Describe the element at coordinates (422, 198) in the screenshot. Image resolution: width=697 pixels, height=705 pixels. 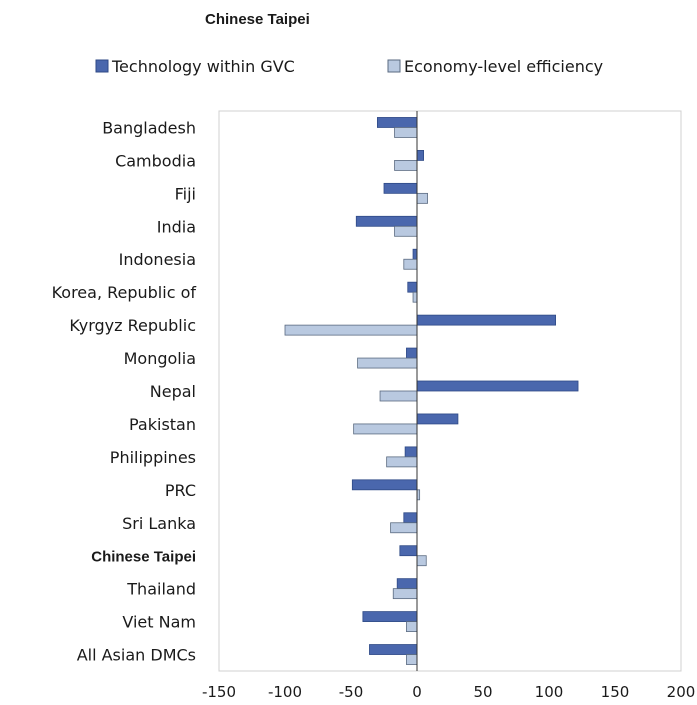
I see `bar-efficiency-fiji` at that location.